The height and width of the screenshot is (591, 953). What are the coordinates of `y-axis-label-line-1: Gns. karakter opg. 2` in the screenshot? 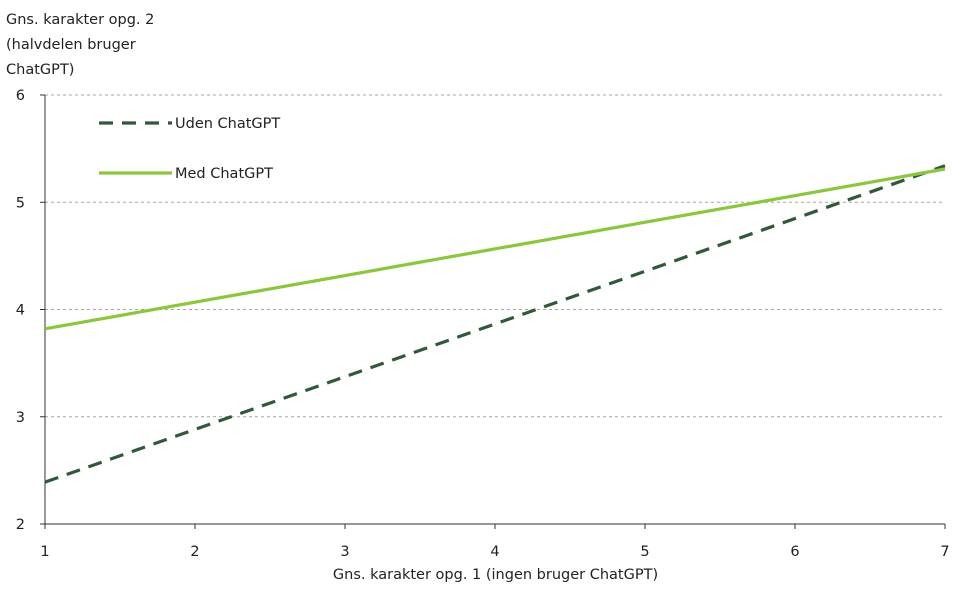 It's located at (80, 20).